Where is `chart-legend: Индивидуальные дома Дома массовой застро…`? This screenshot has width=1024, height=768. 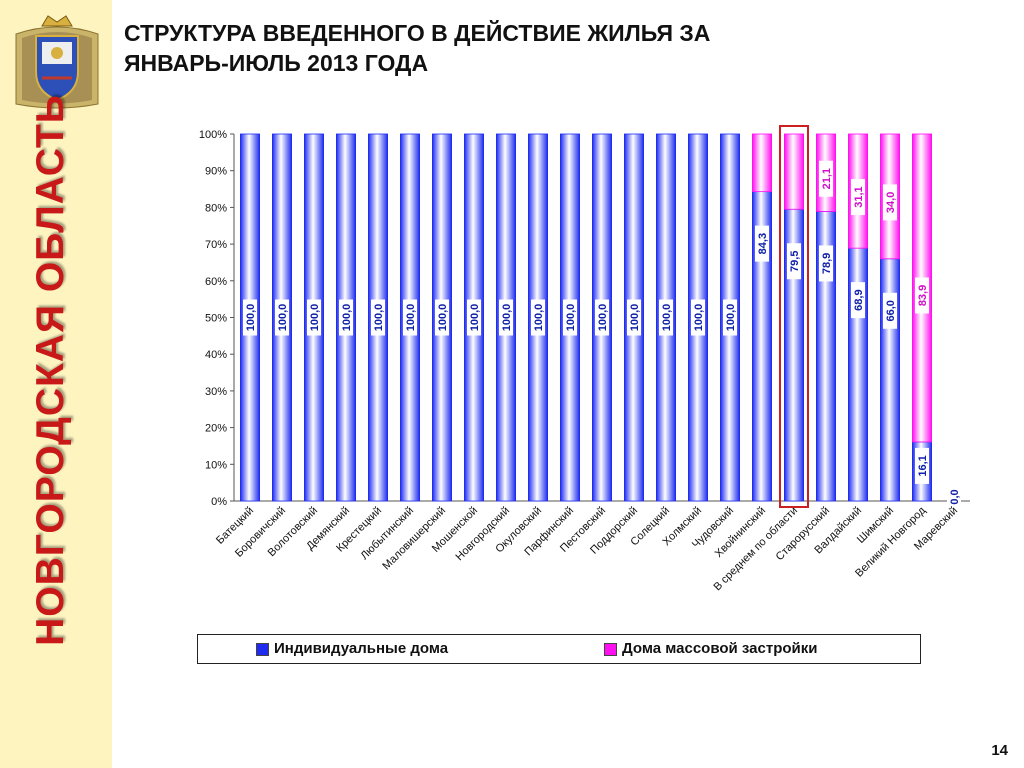 chart-legend: Индивидуальные дома Дома массовой застро… is located at coordinates (559, 649).